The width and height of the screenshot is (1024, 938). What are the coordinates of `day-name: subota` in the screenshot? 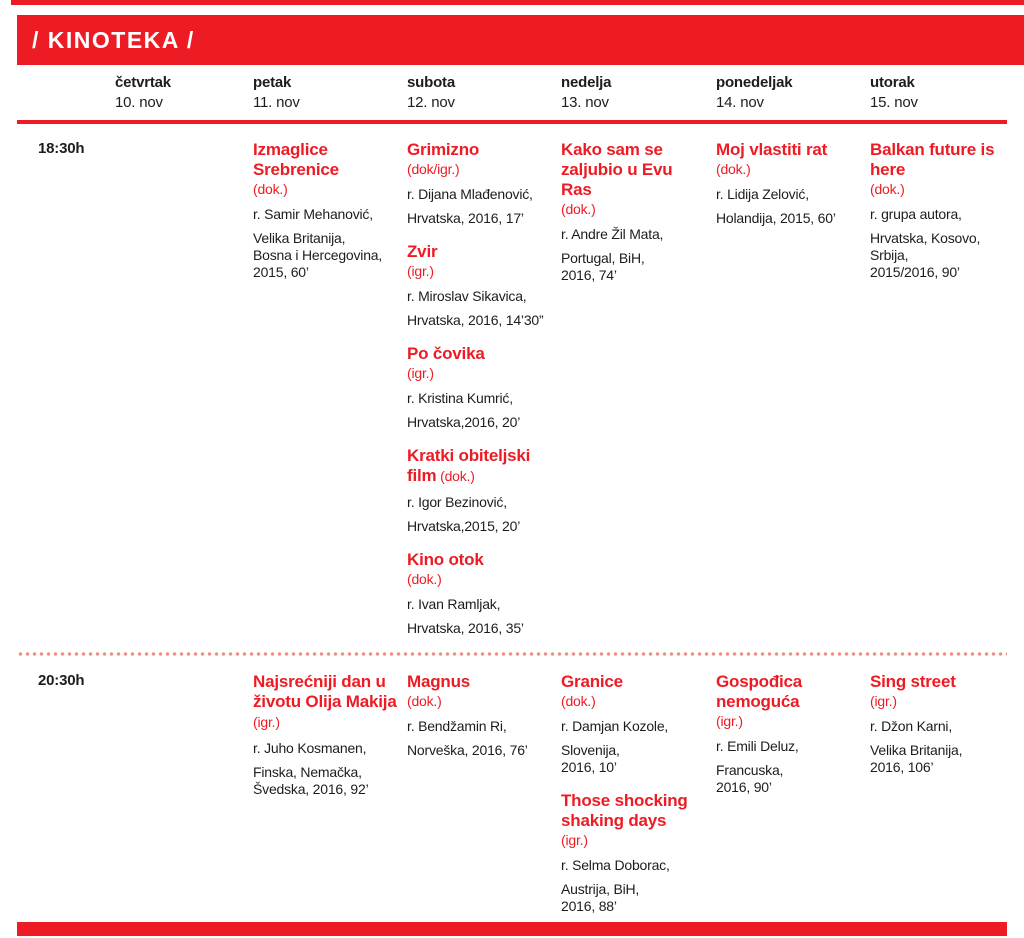 It's located at (431, 82).